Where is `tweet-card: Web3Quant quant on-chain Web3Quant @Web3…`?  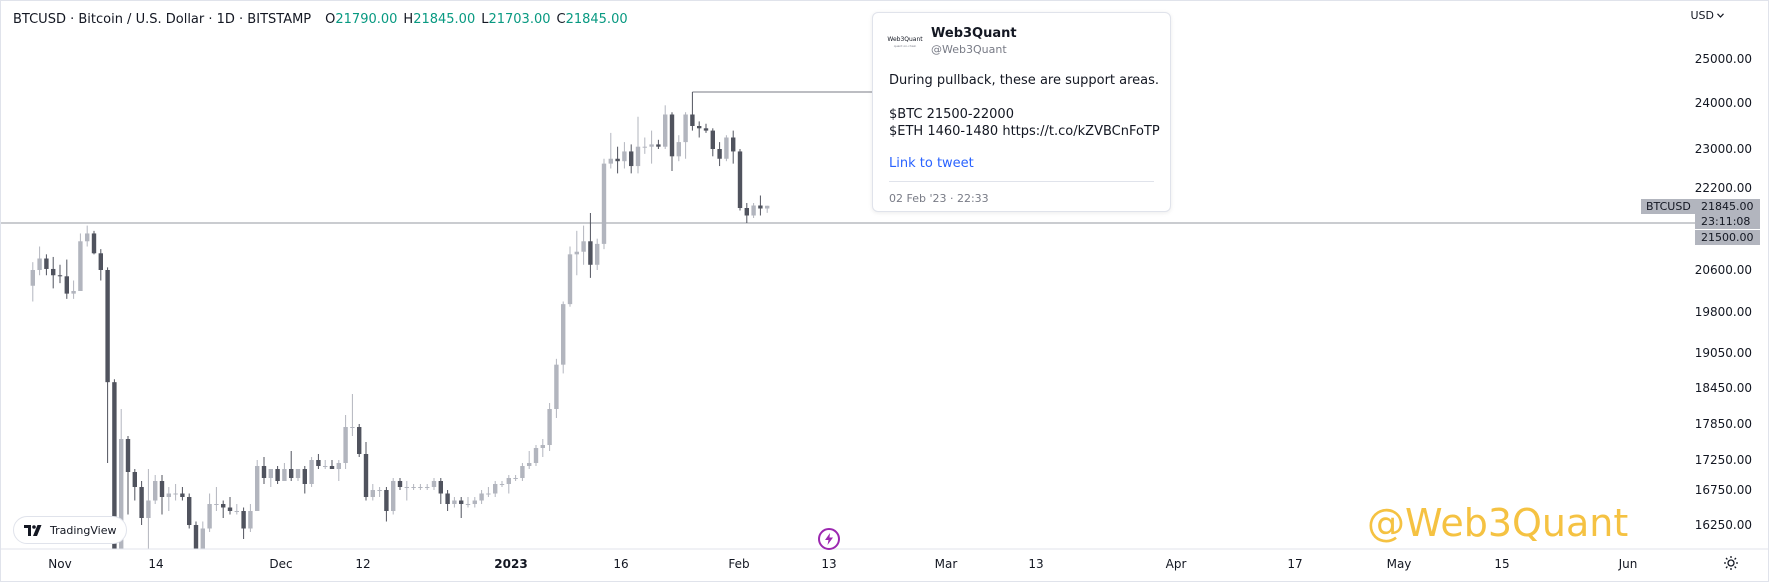
tweet-card: Web3Quant quant on-chain Web3Quant @Web3… is located at coordinates (1021, 112).